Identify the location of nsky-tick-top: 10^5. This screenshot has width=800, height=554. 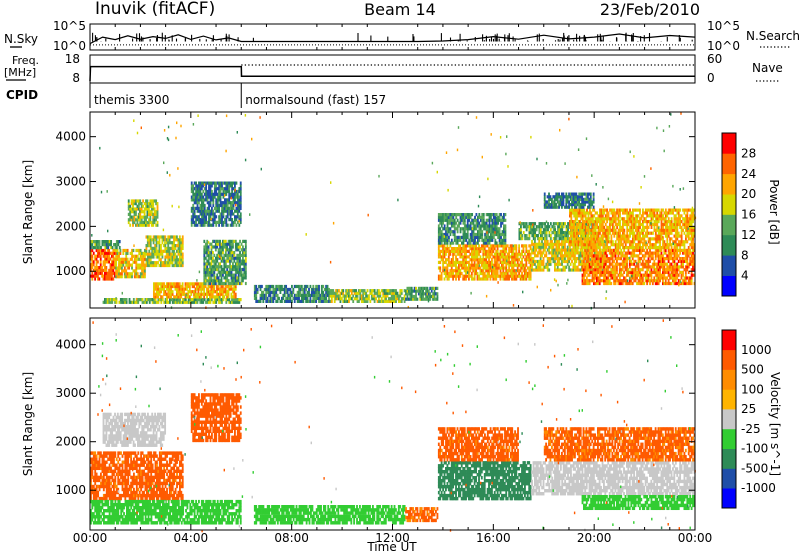
(69, 26).